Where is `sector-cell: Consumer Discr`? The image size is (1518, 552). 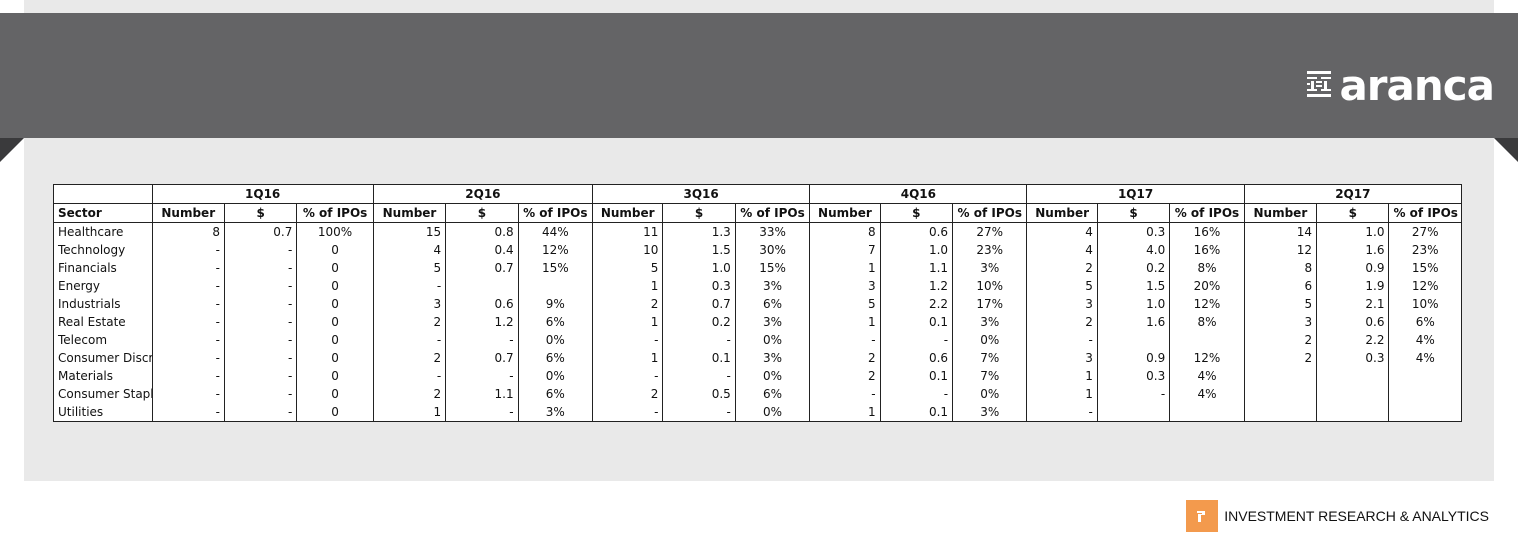 sector-cell: Consumer Discr is located at coordinates (103, 358).